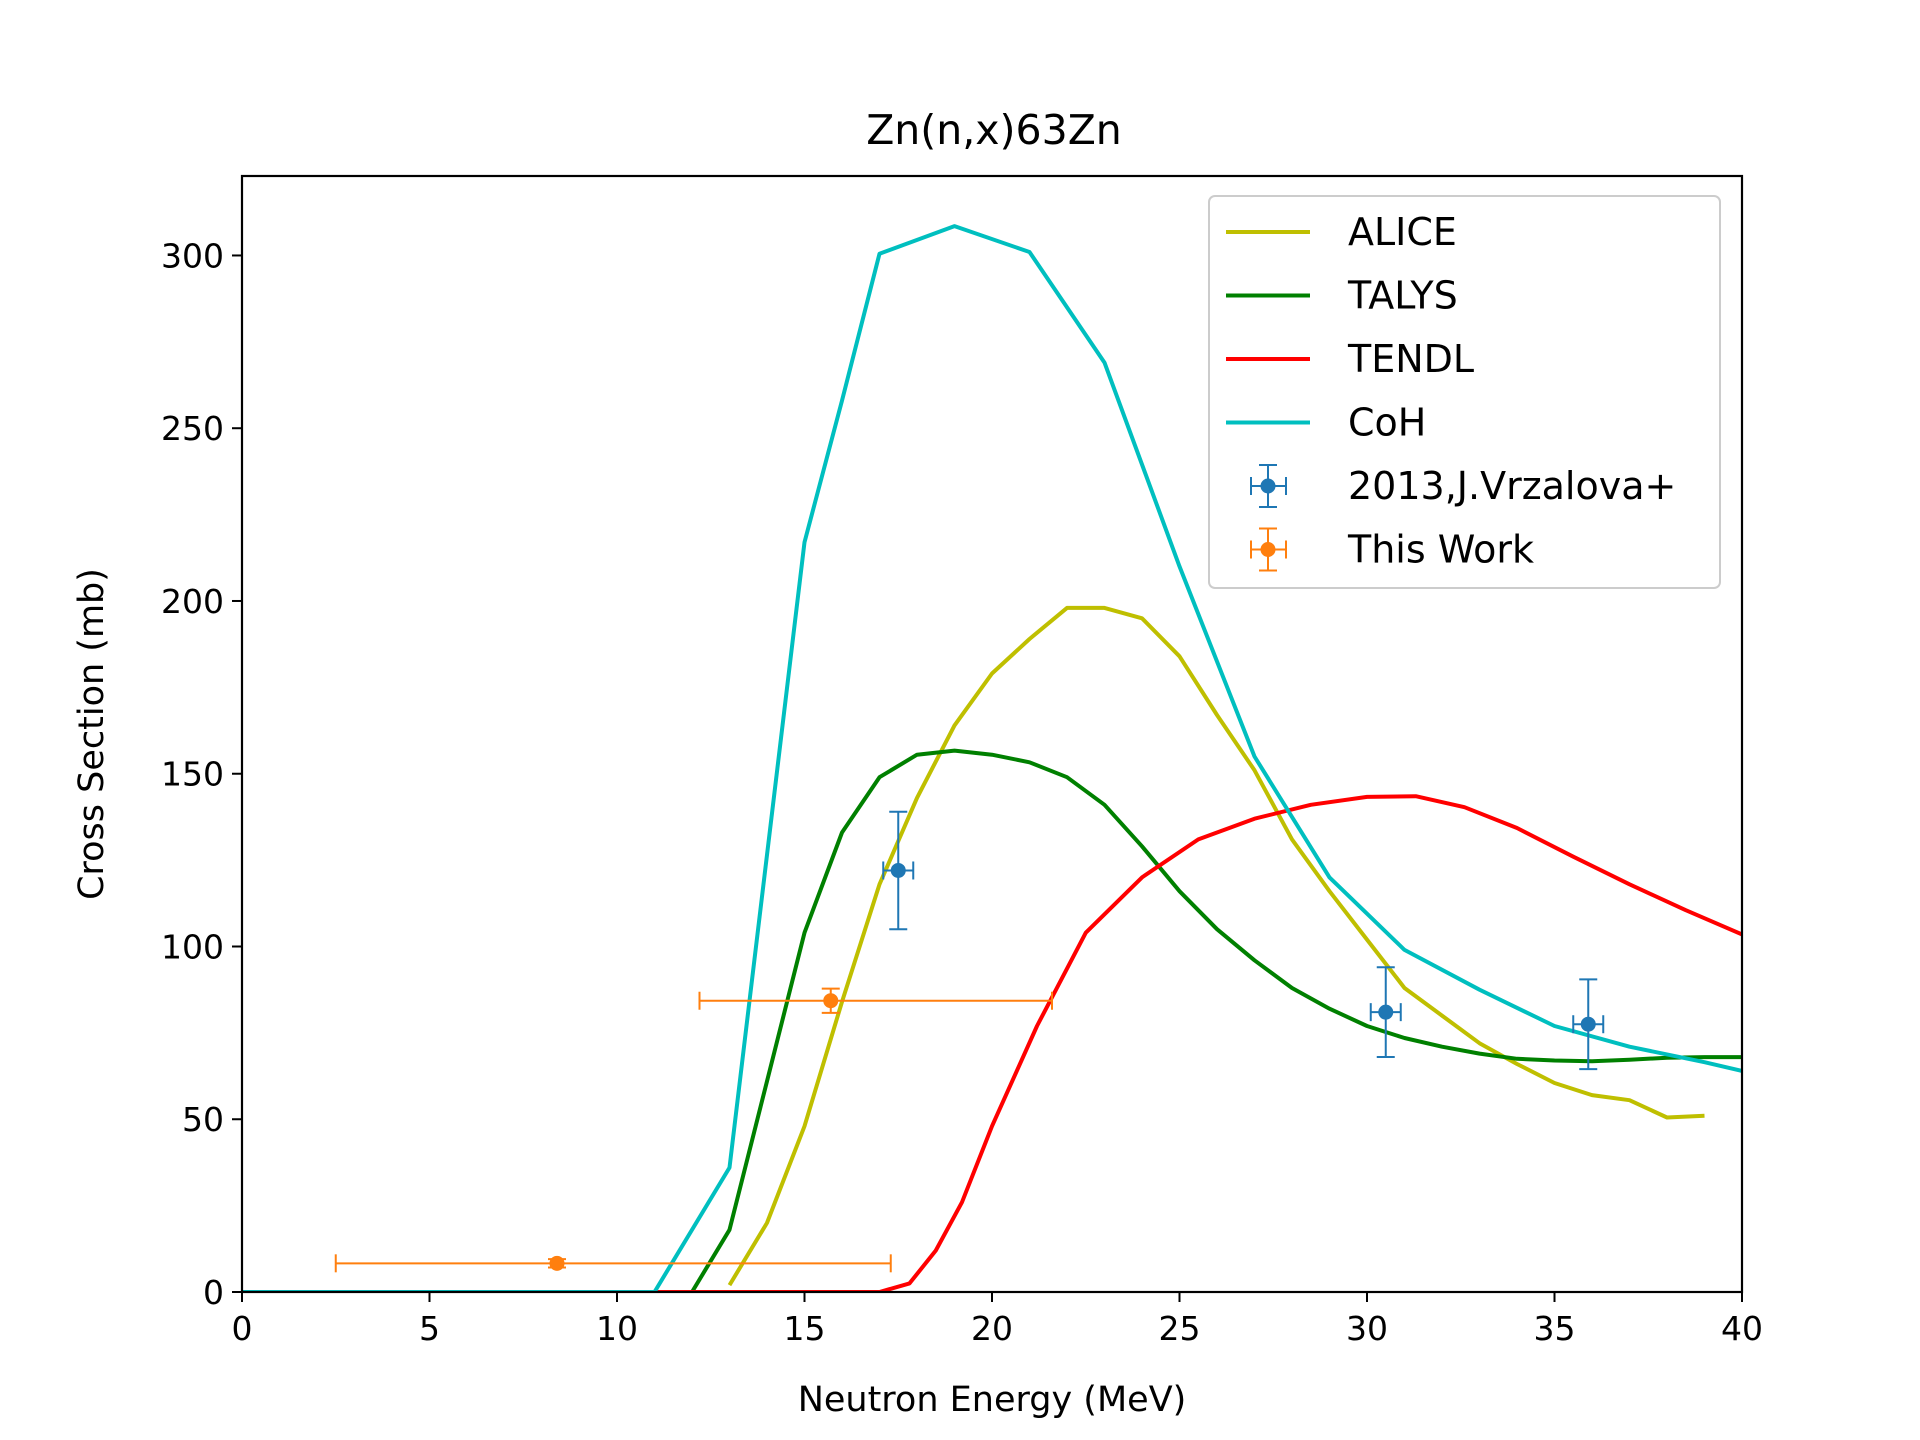  What do you see at coordinates (192, 428) in the screenshot?
I see `y-tick-label: 250` at bounding box center [192, 428].